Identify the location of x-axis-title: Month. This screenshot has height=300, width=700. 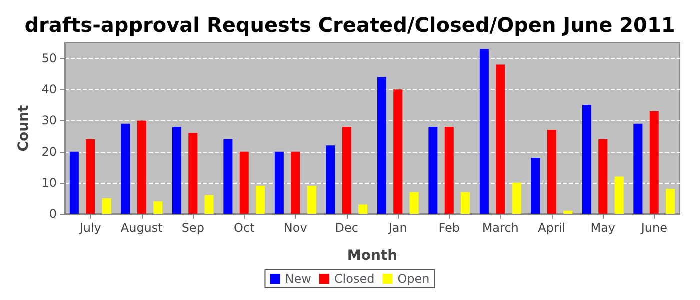
(372, 256).